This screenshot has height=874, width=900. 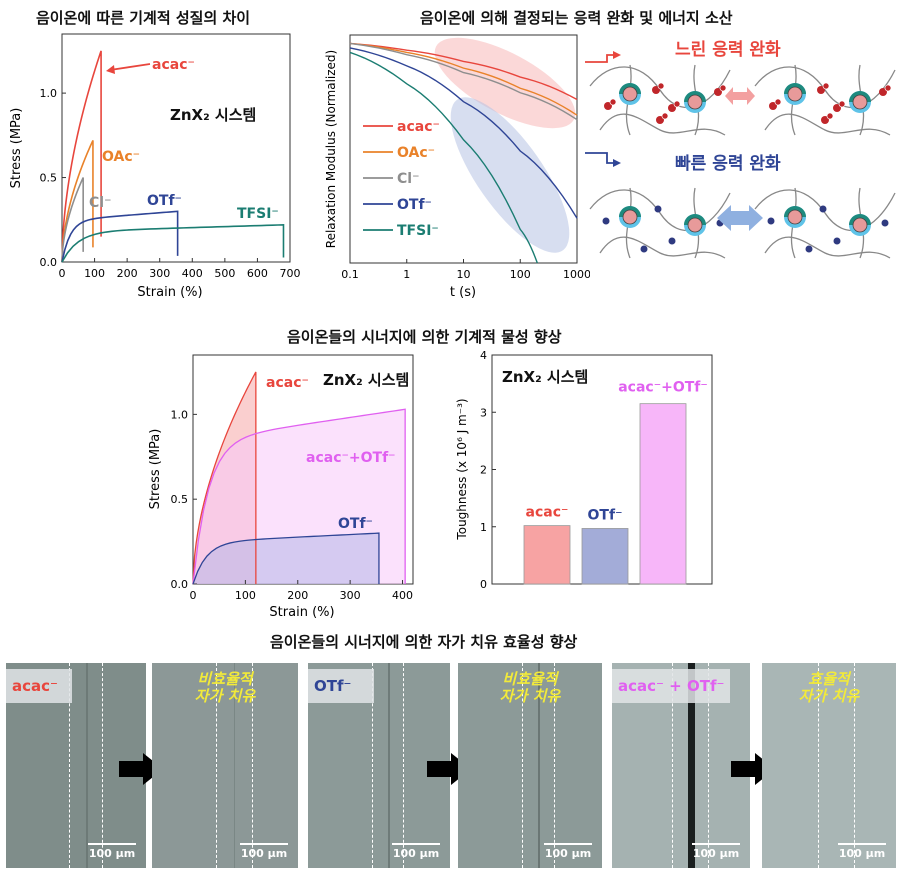 I want to click on c3-ylabel: Stress (MPa), so click(x=155, y=469).